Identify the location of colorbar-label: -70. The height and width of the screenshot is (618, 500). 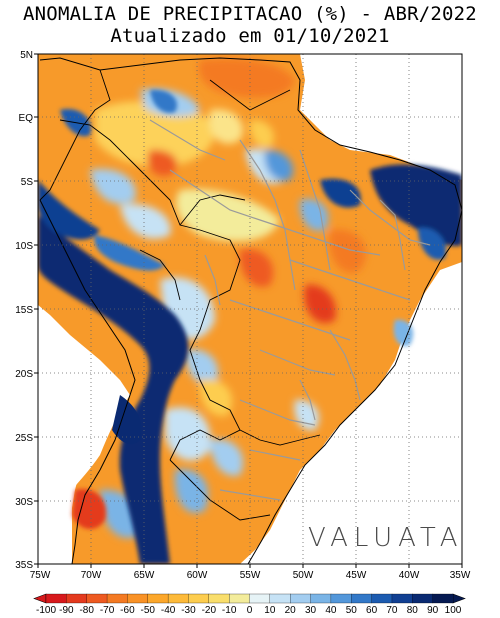
(107, 610).